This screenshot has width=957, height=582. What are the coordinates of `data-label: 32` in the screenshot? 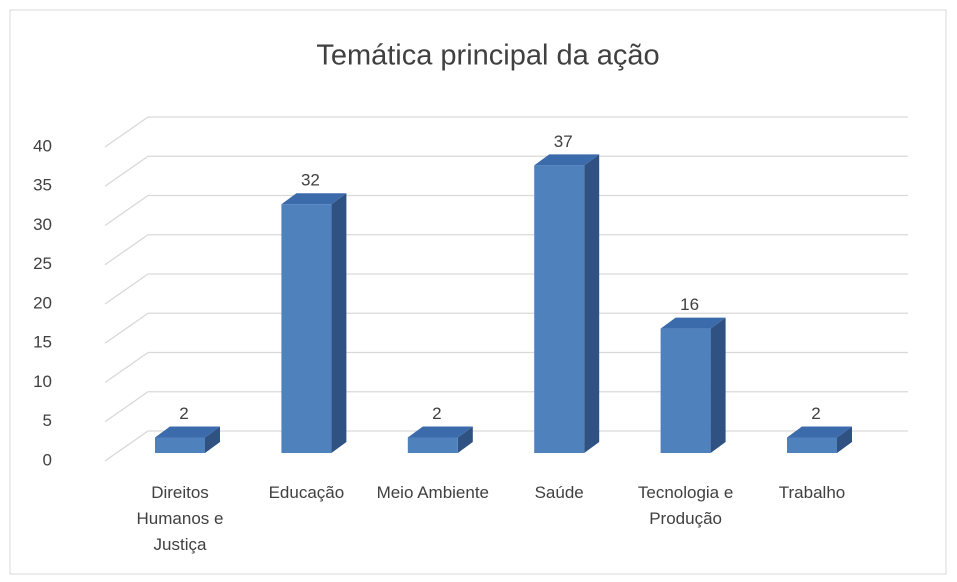 It's located at (310, 180).